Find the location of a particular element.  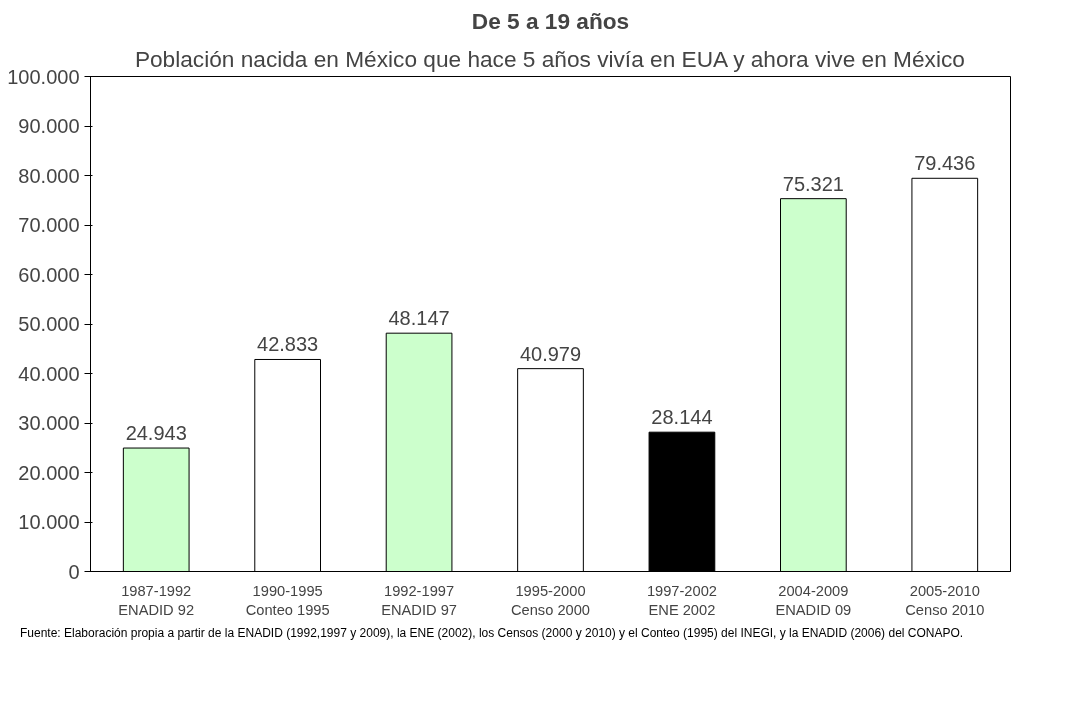

y-tick-label: 60.000 is located at coordinates (49, 274).